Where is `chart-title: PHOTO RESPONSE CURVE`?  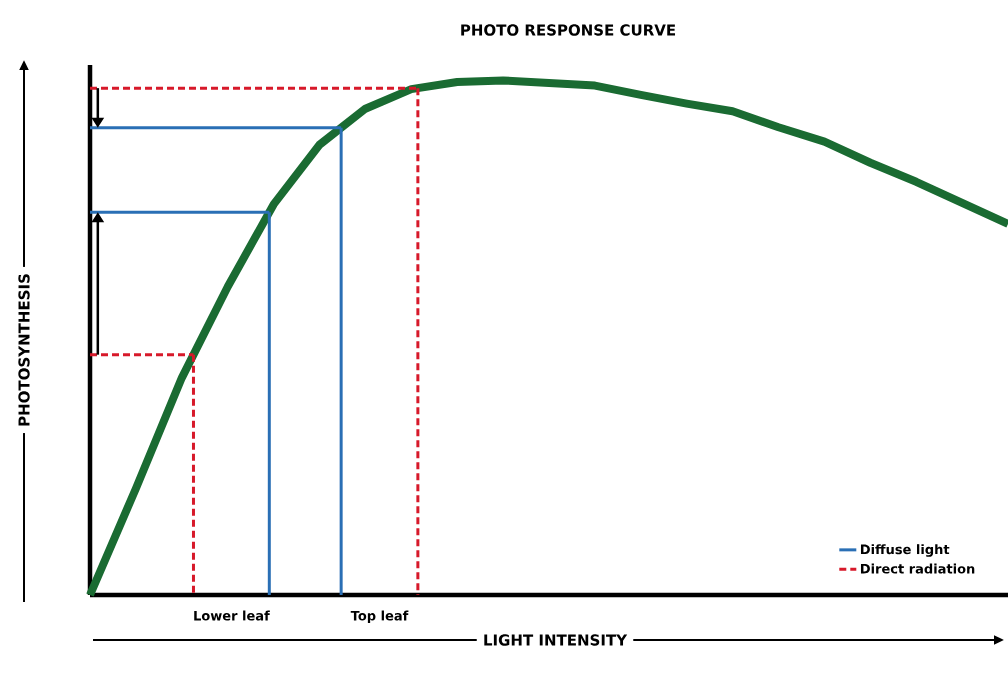 chart-title: PHOTO RESPONSE CURVE is located at coordinates (568, 30).